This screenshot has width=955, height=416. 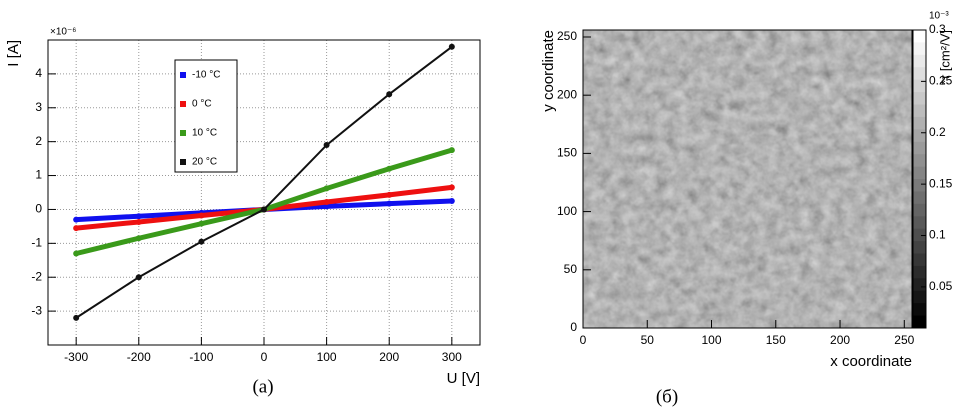 I want to click on y-tick-label: 200, so click(x=567, y=94).